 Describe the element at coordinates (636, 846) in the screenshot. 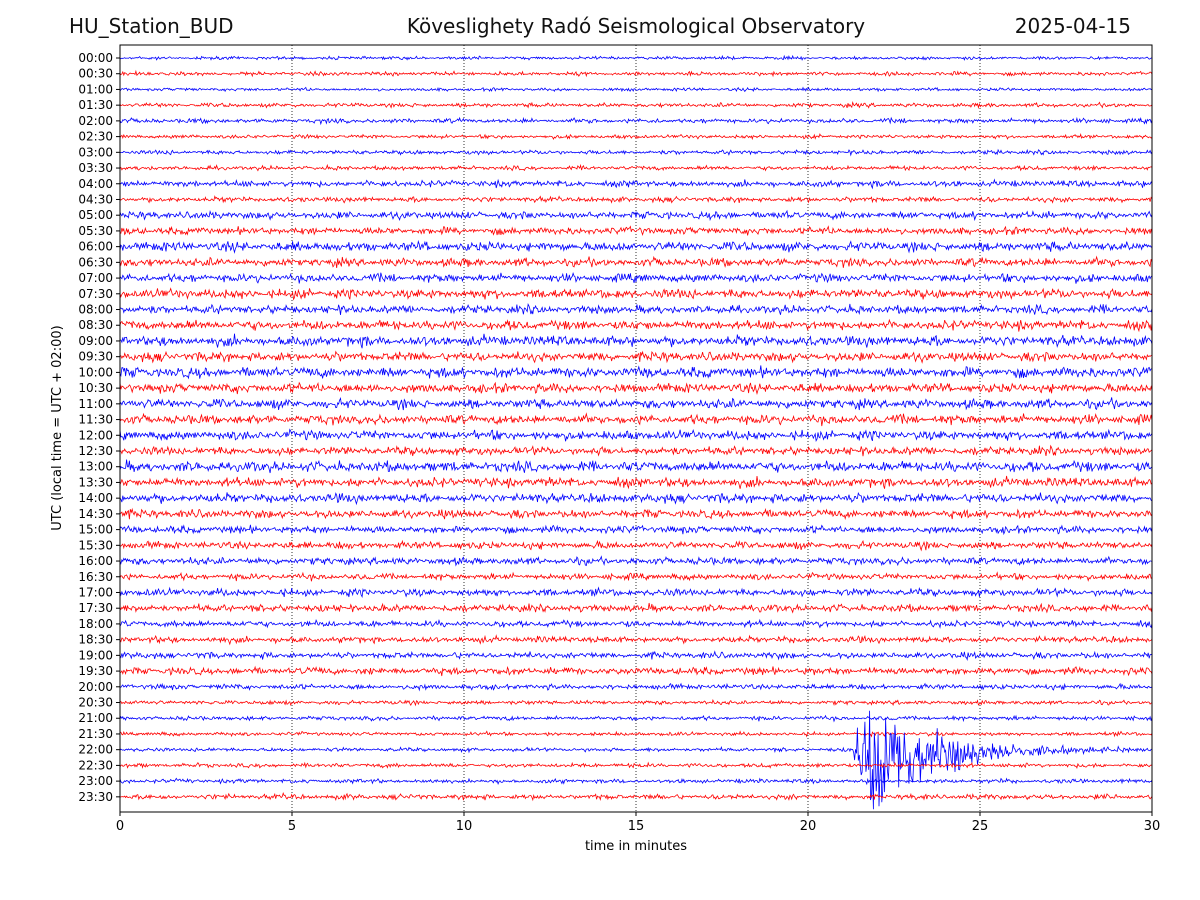

I see `x-axis-label: time in minutes` at that location.